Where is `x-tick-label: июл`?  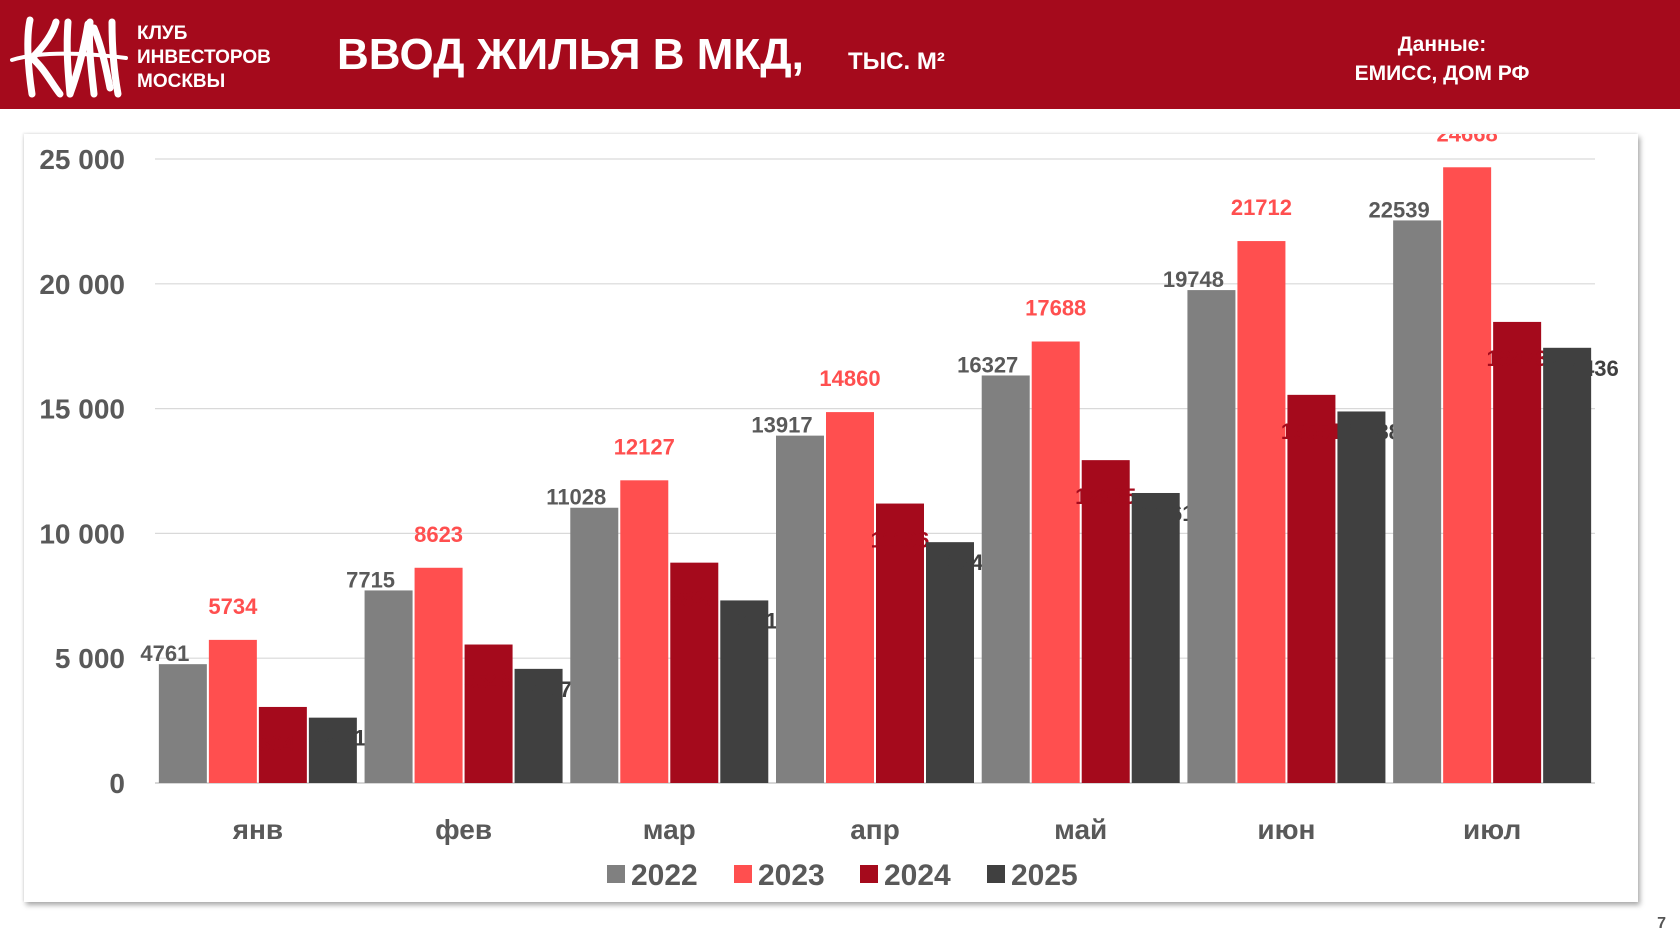 x-tick-label: июл is located at coordinates (1492, 829).